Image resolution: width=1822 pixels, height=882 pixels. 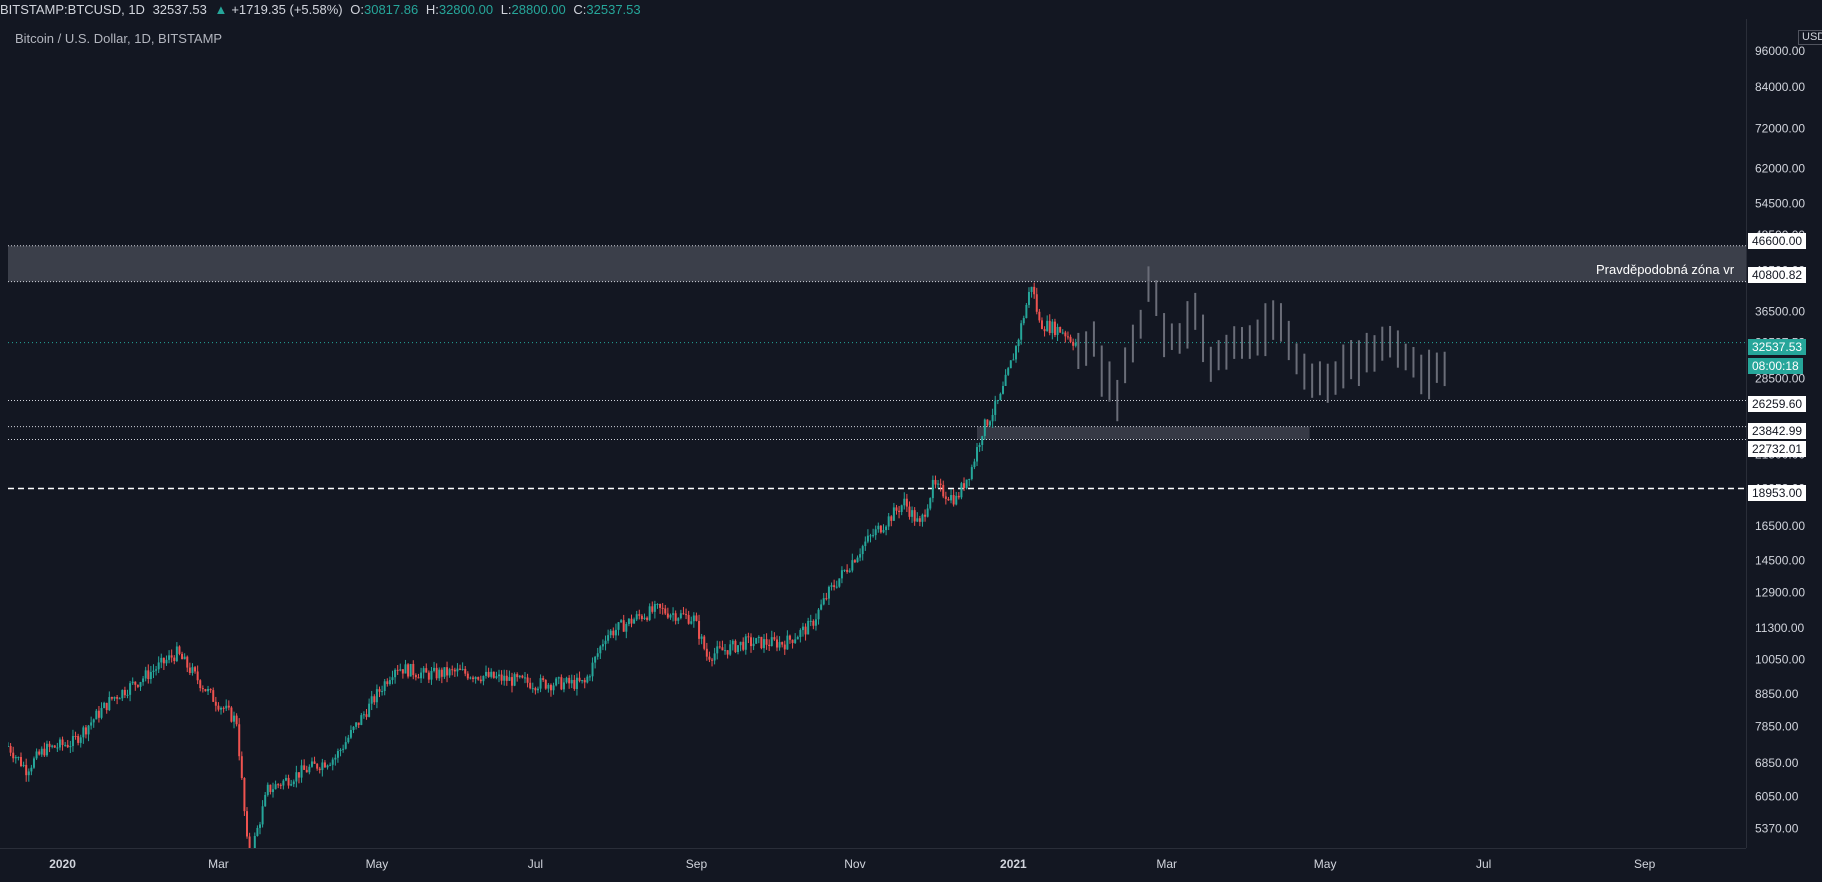 I want to click on price-tick-label: 84000.00, so click(x=1780, y=87).